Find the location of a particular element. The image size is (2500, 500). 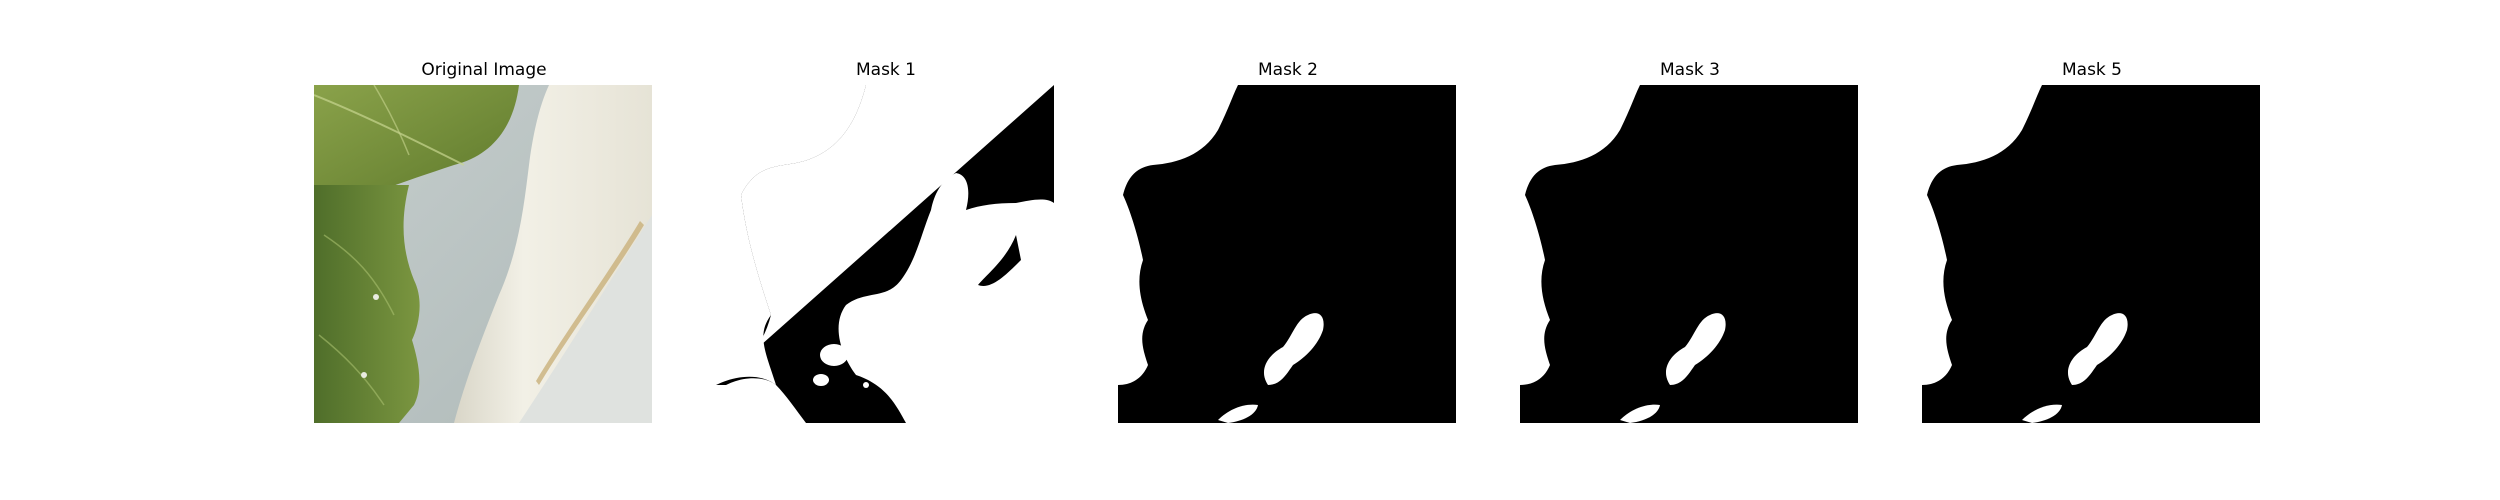

panel-title: Mask 1 is located at coordinates (885, 70).